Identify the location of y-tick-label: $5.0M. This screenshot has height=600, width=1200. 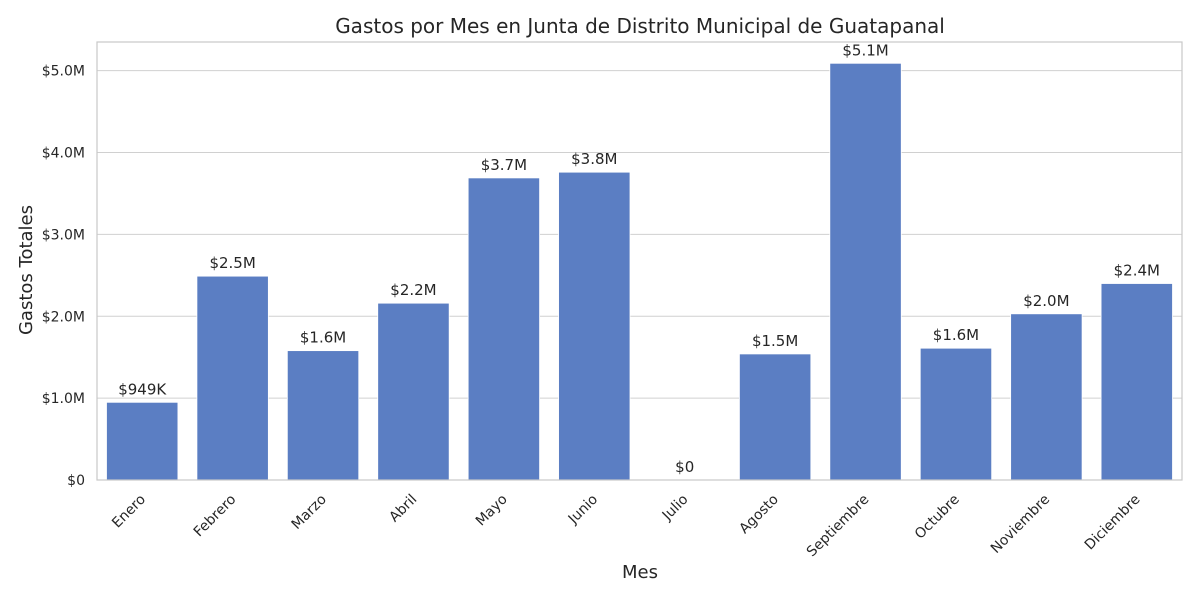
(63, 72).